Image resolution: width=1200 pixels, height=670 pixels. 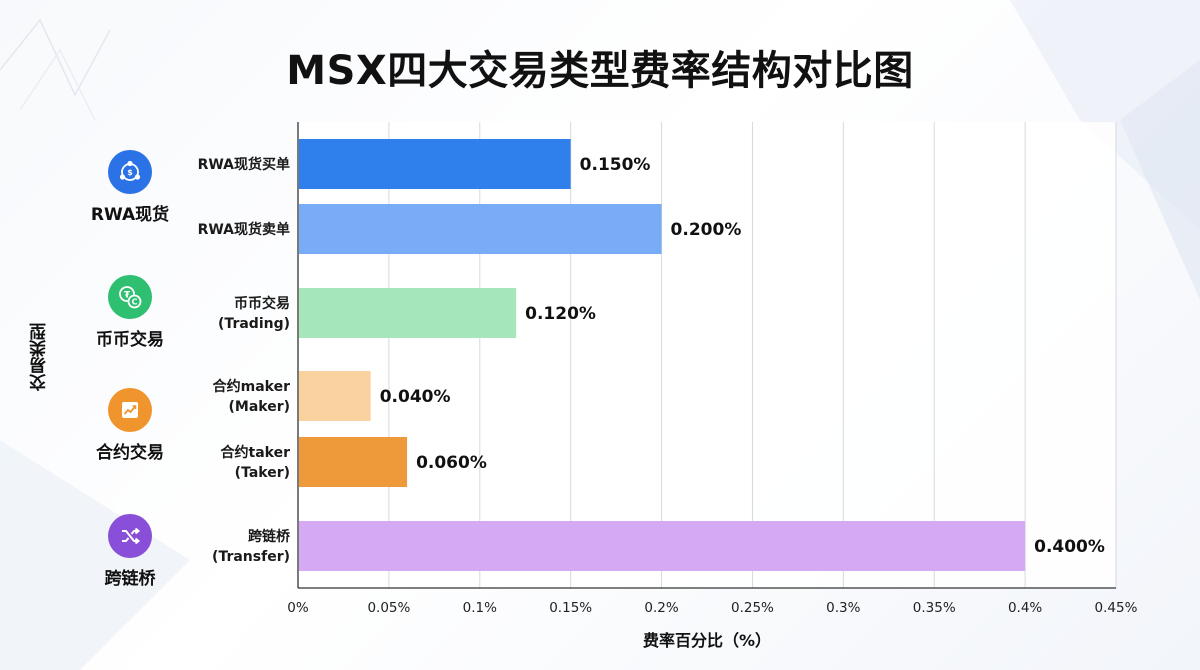 I want to click on x-tick-label: 0.25%, so click(x=752, y=608).